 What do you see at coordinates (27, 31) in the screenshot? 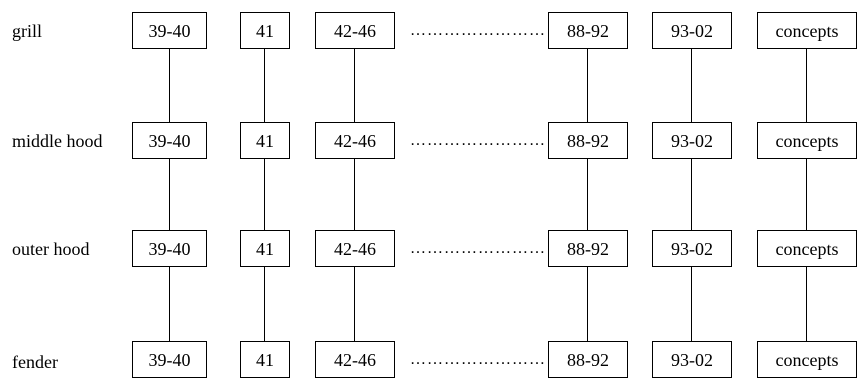
I see `row-label: grill` at bounding box center [27, 31].